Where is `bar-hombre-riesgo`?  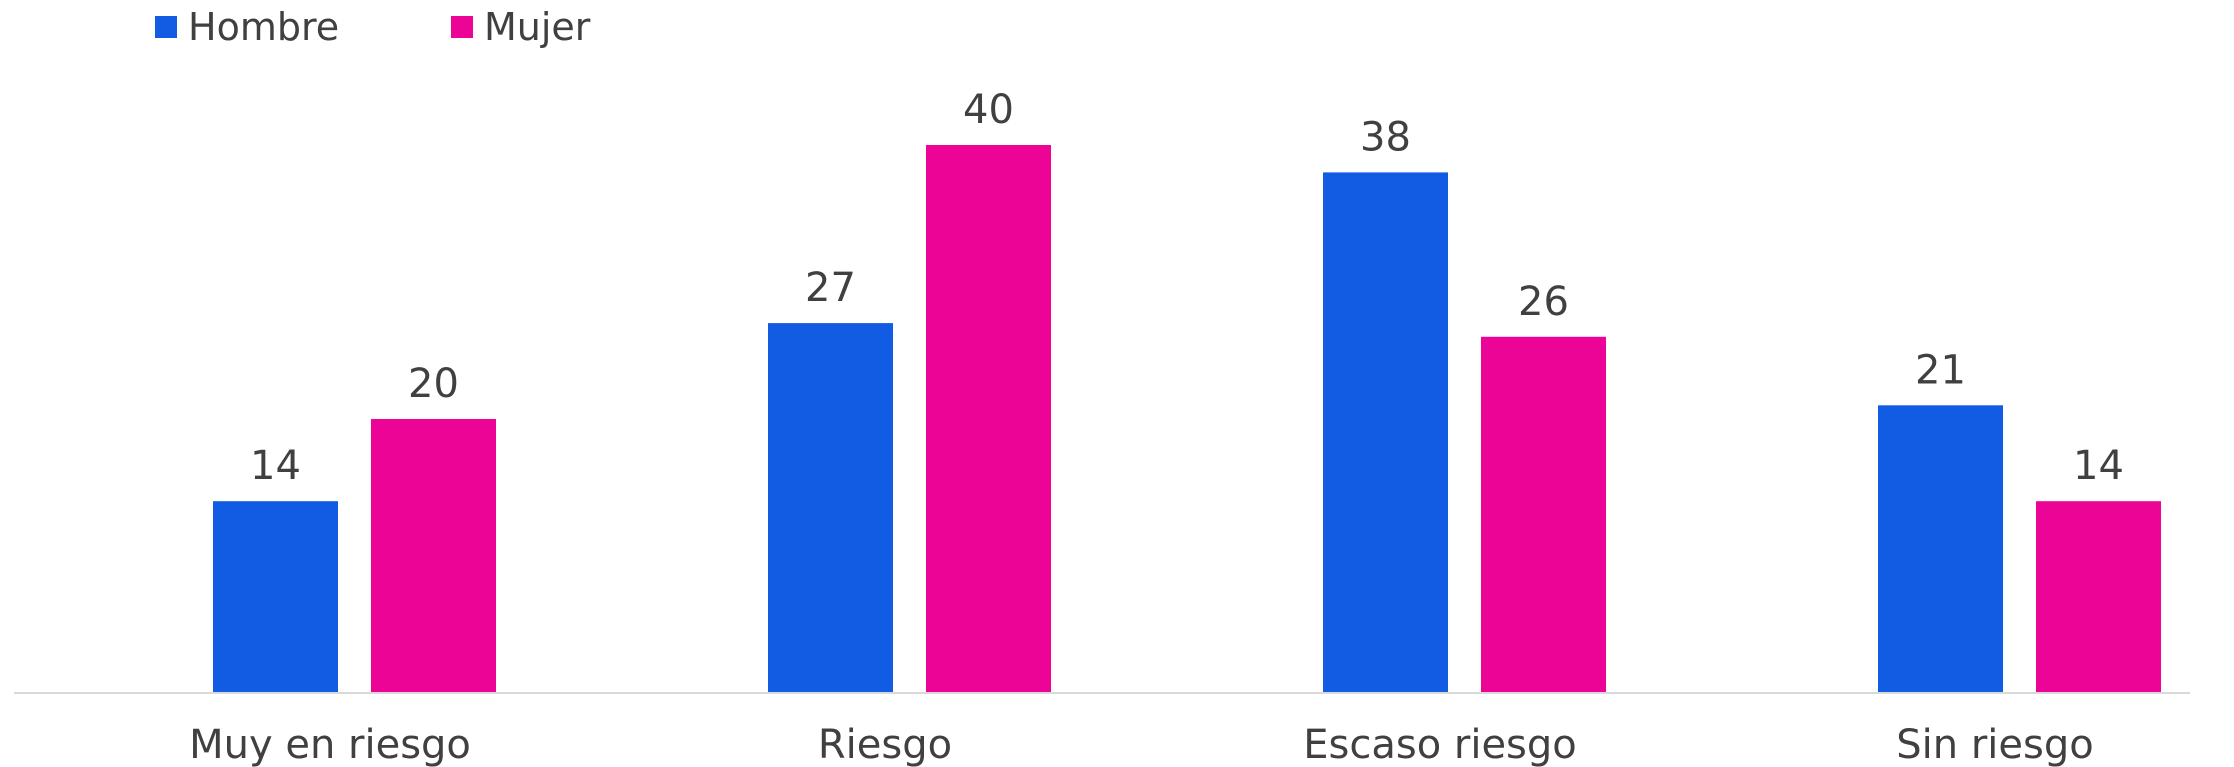 bar-hombre-riesgo is located at coordinates (830, 508).